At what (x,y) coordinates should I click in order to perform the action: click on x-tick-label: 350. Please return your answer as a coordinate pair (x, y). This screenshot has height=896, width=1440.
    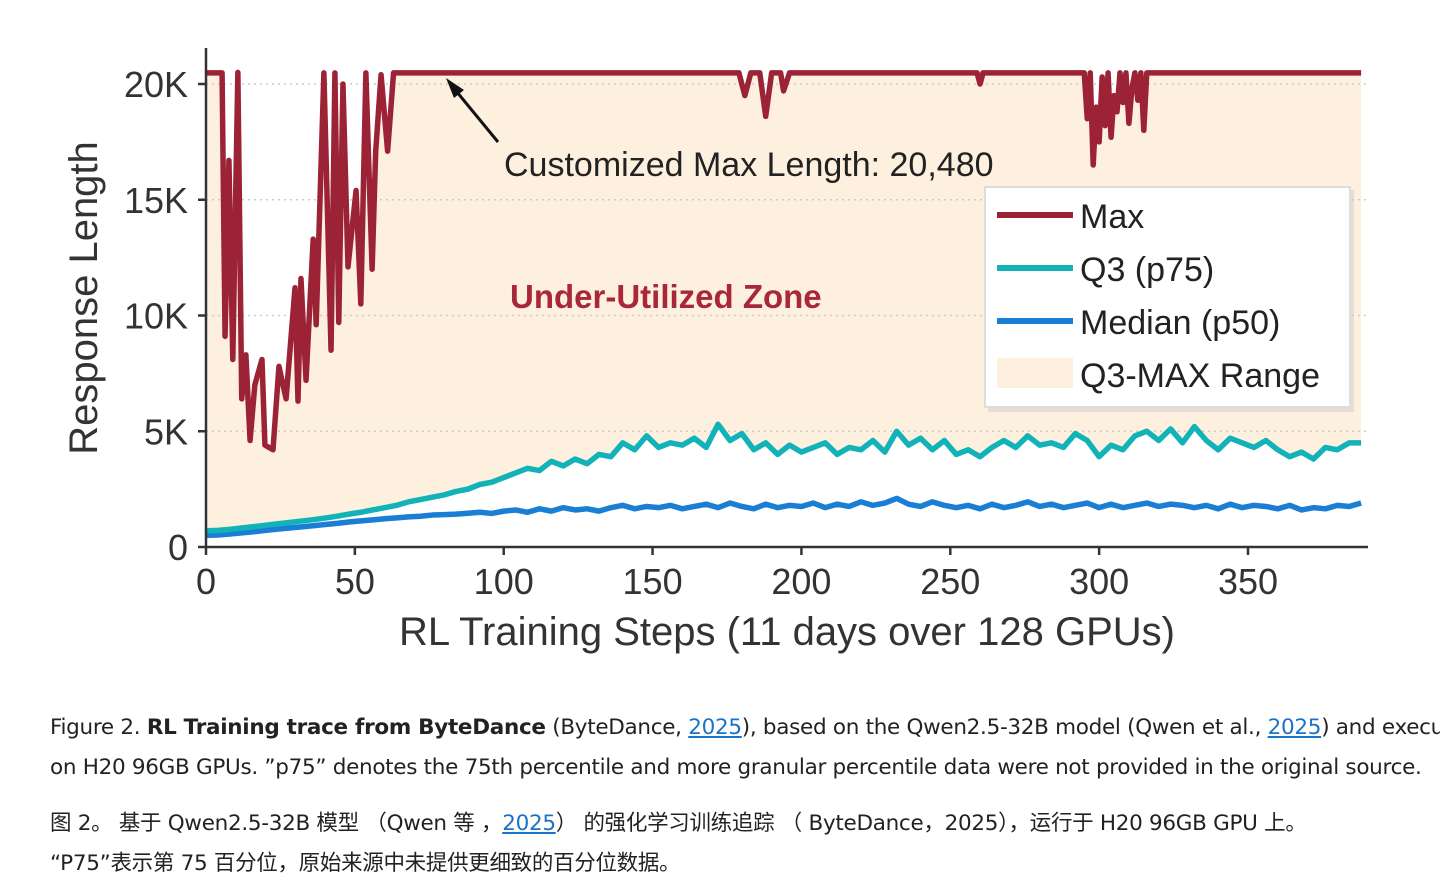
    Looking at the image, I should click on (1248, 581).